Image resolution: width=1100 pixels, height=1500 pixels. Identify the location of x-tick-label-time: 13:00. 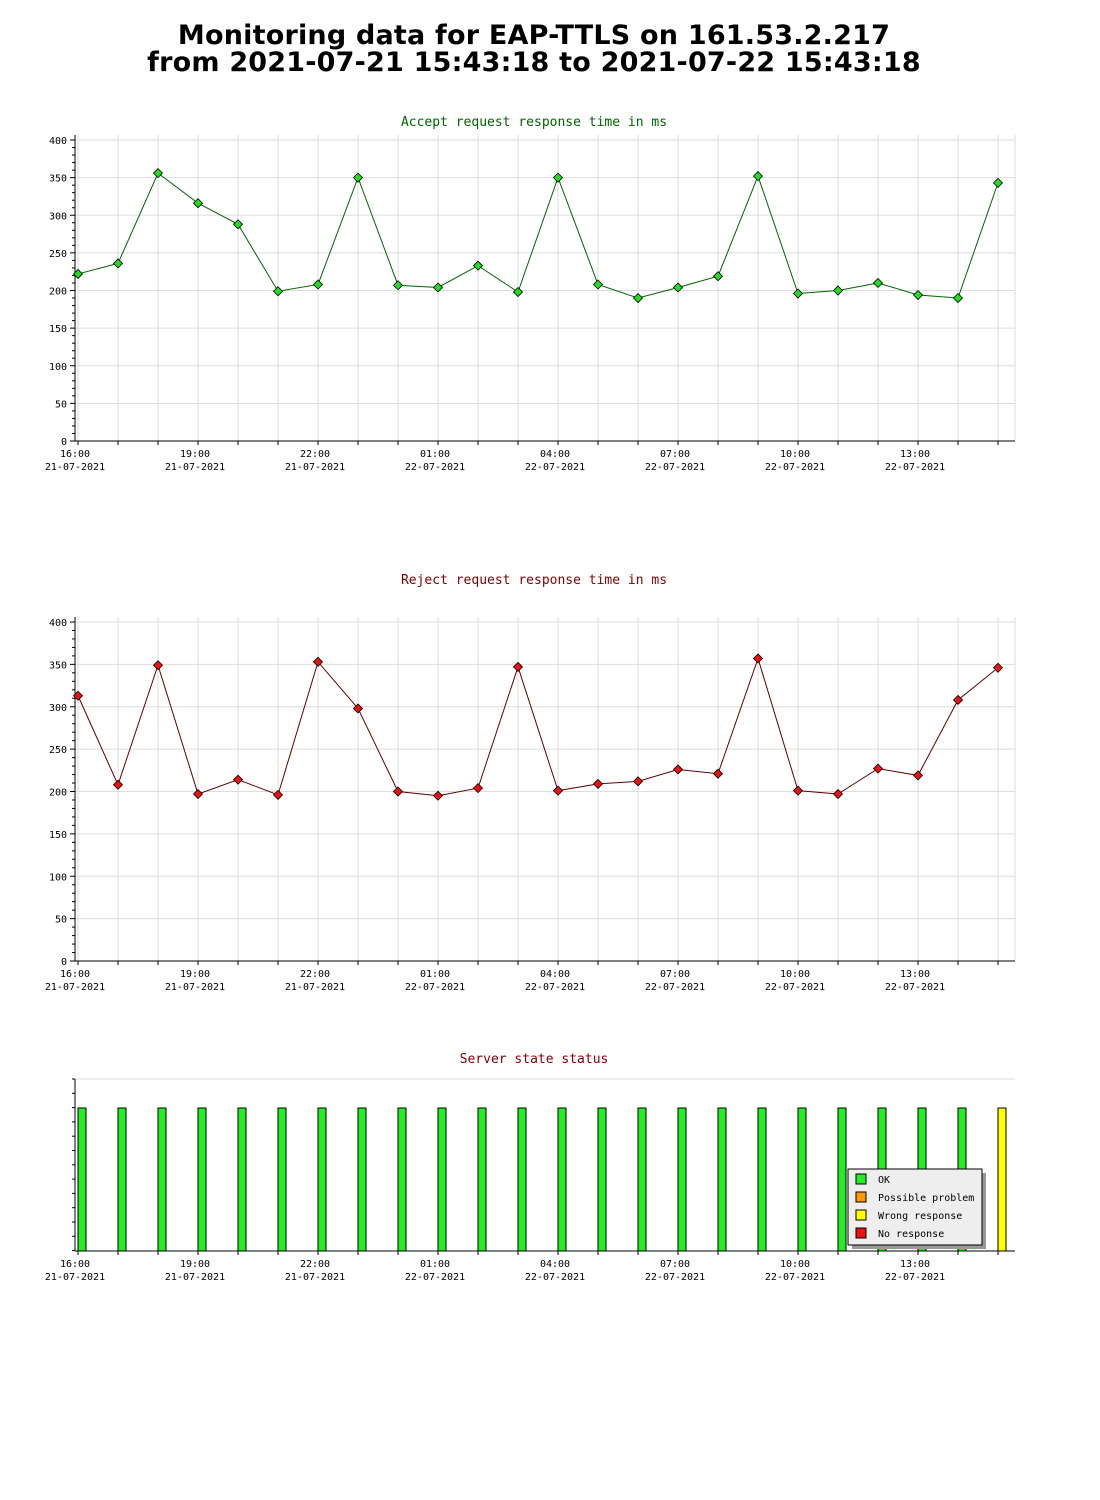
(915, 974).